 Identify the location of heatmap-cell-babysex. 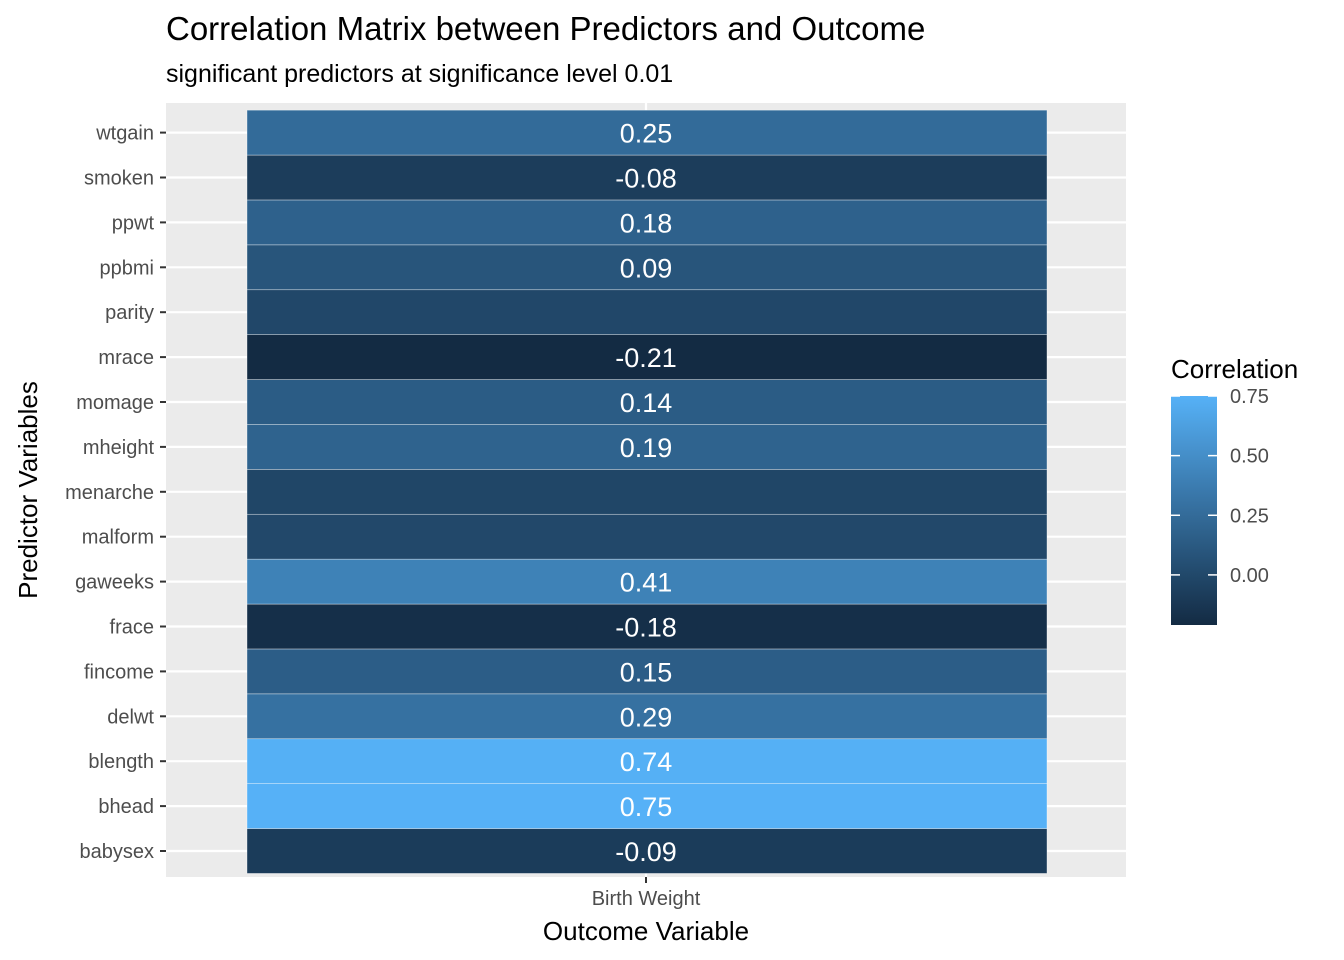
(647, 851).